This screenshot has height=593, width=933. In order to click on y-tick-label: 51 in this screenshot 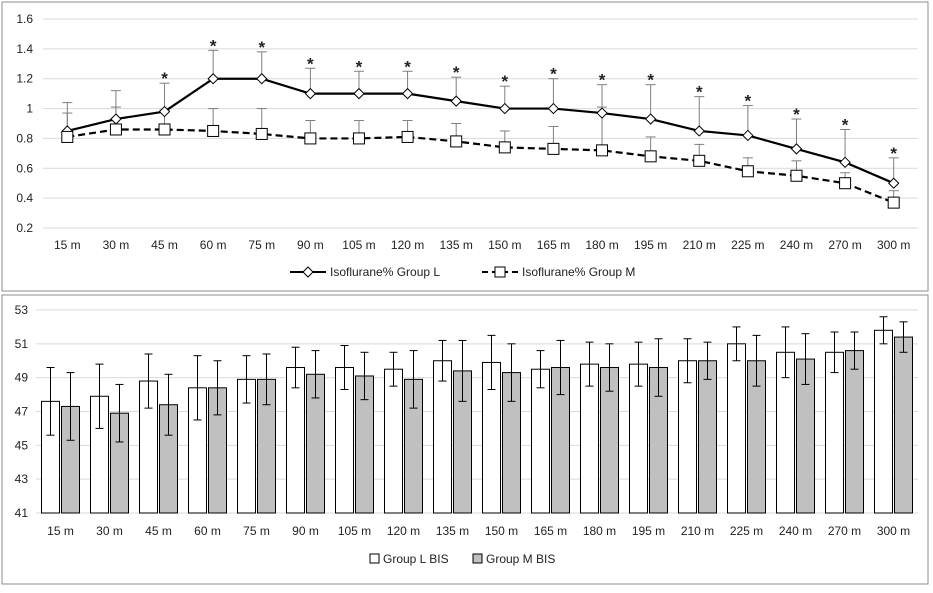, I will do `click(22, 344)`.